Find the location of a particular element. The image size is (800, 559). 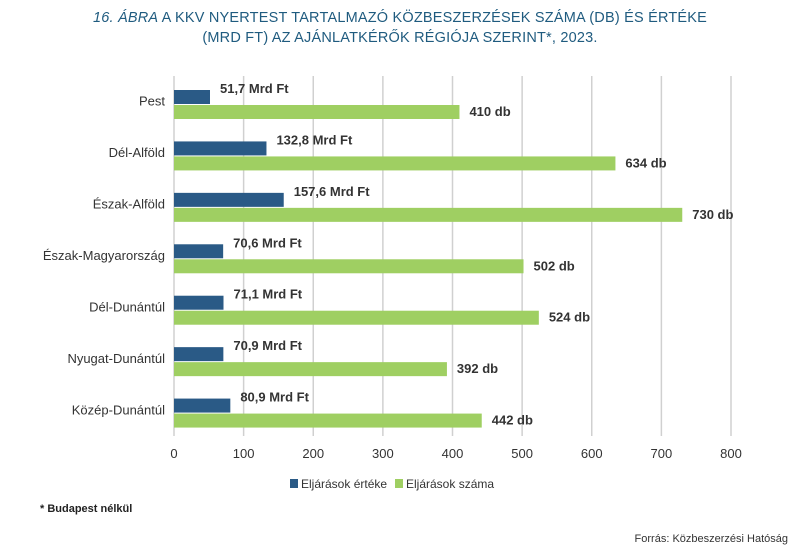

count-data-label: 634 db is located at coordinates (645, 162).